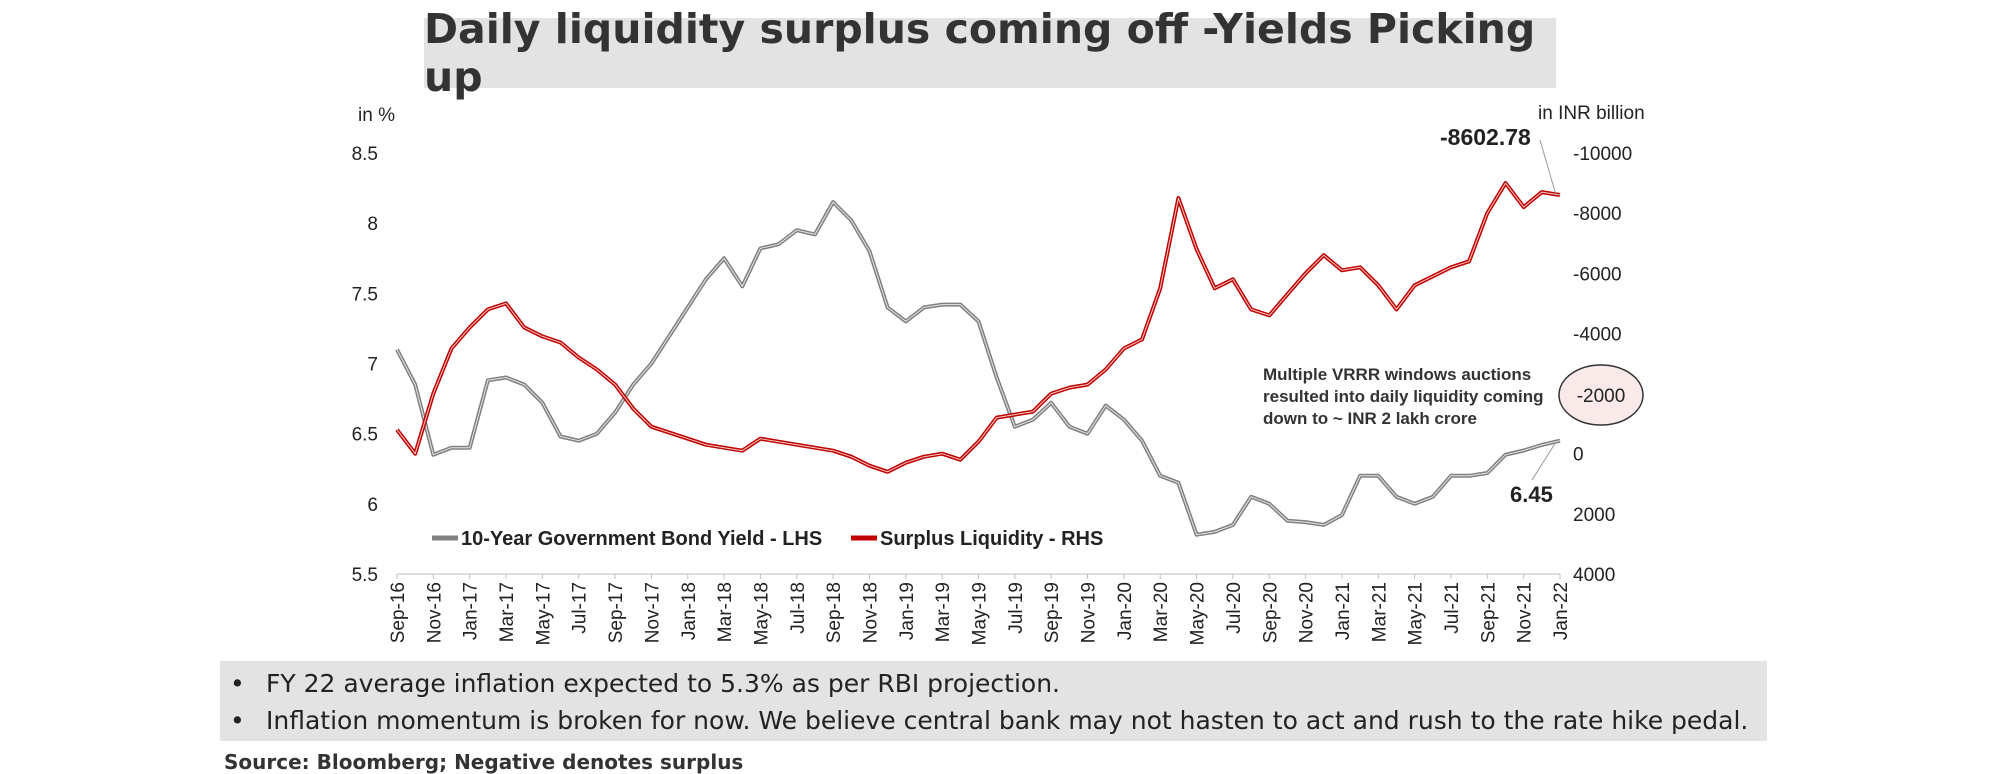  What do you see at coordinates (1270, 612) in the screenshot?
I see `x-axis-tick-label: Sep-20` at bounding box center [1270, 612].